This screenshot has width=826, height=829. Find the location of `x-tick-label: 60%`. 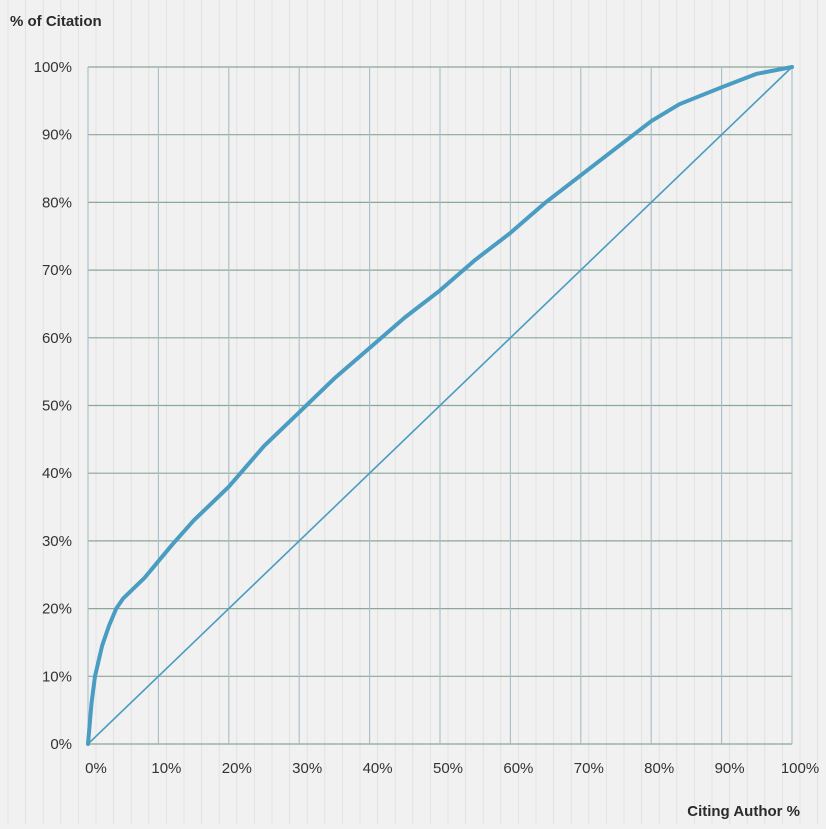

x-tick-label: 60% is located at coordinates (518, 768).